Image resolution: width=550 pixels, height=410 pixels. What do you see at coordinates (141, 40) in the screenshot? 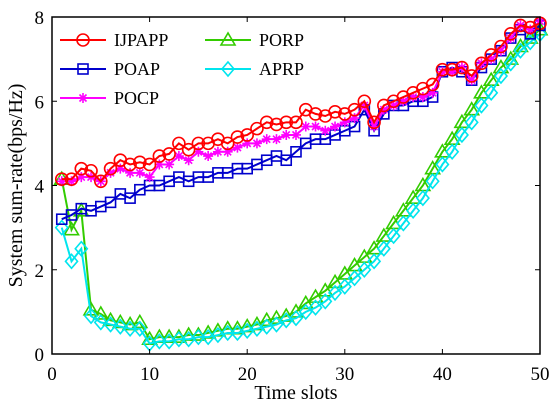
I see `legend-label: IJPAPP` at bounding box center [141, 40].